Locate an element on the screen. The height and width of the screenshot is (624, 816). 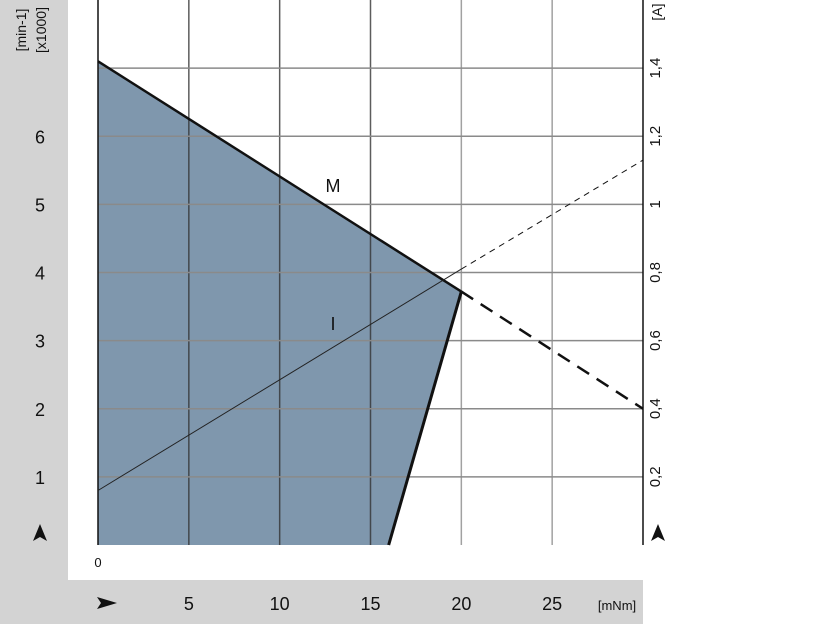
y-right-tick-label: 0,6 is located at coordinates (655, 340).